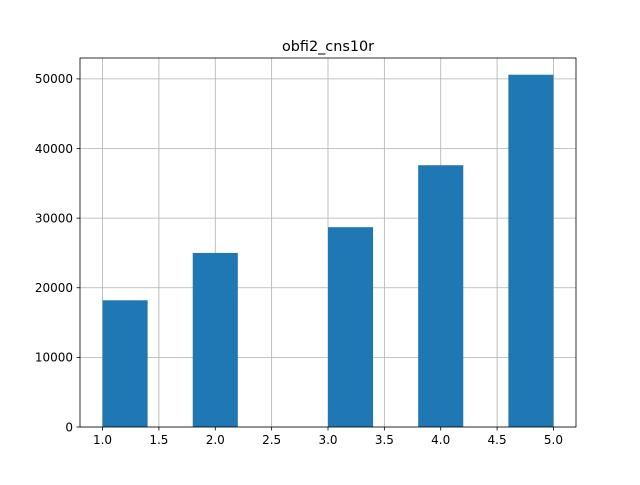 The image size is (640, 485). What do you see at coordinates (158, 440) in the screenshot?
I see `x-tick-label: 1.5` at bounding box center [158, 440].